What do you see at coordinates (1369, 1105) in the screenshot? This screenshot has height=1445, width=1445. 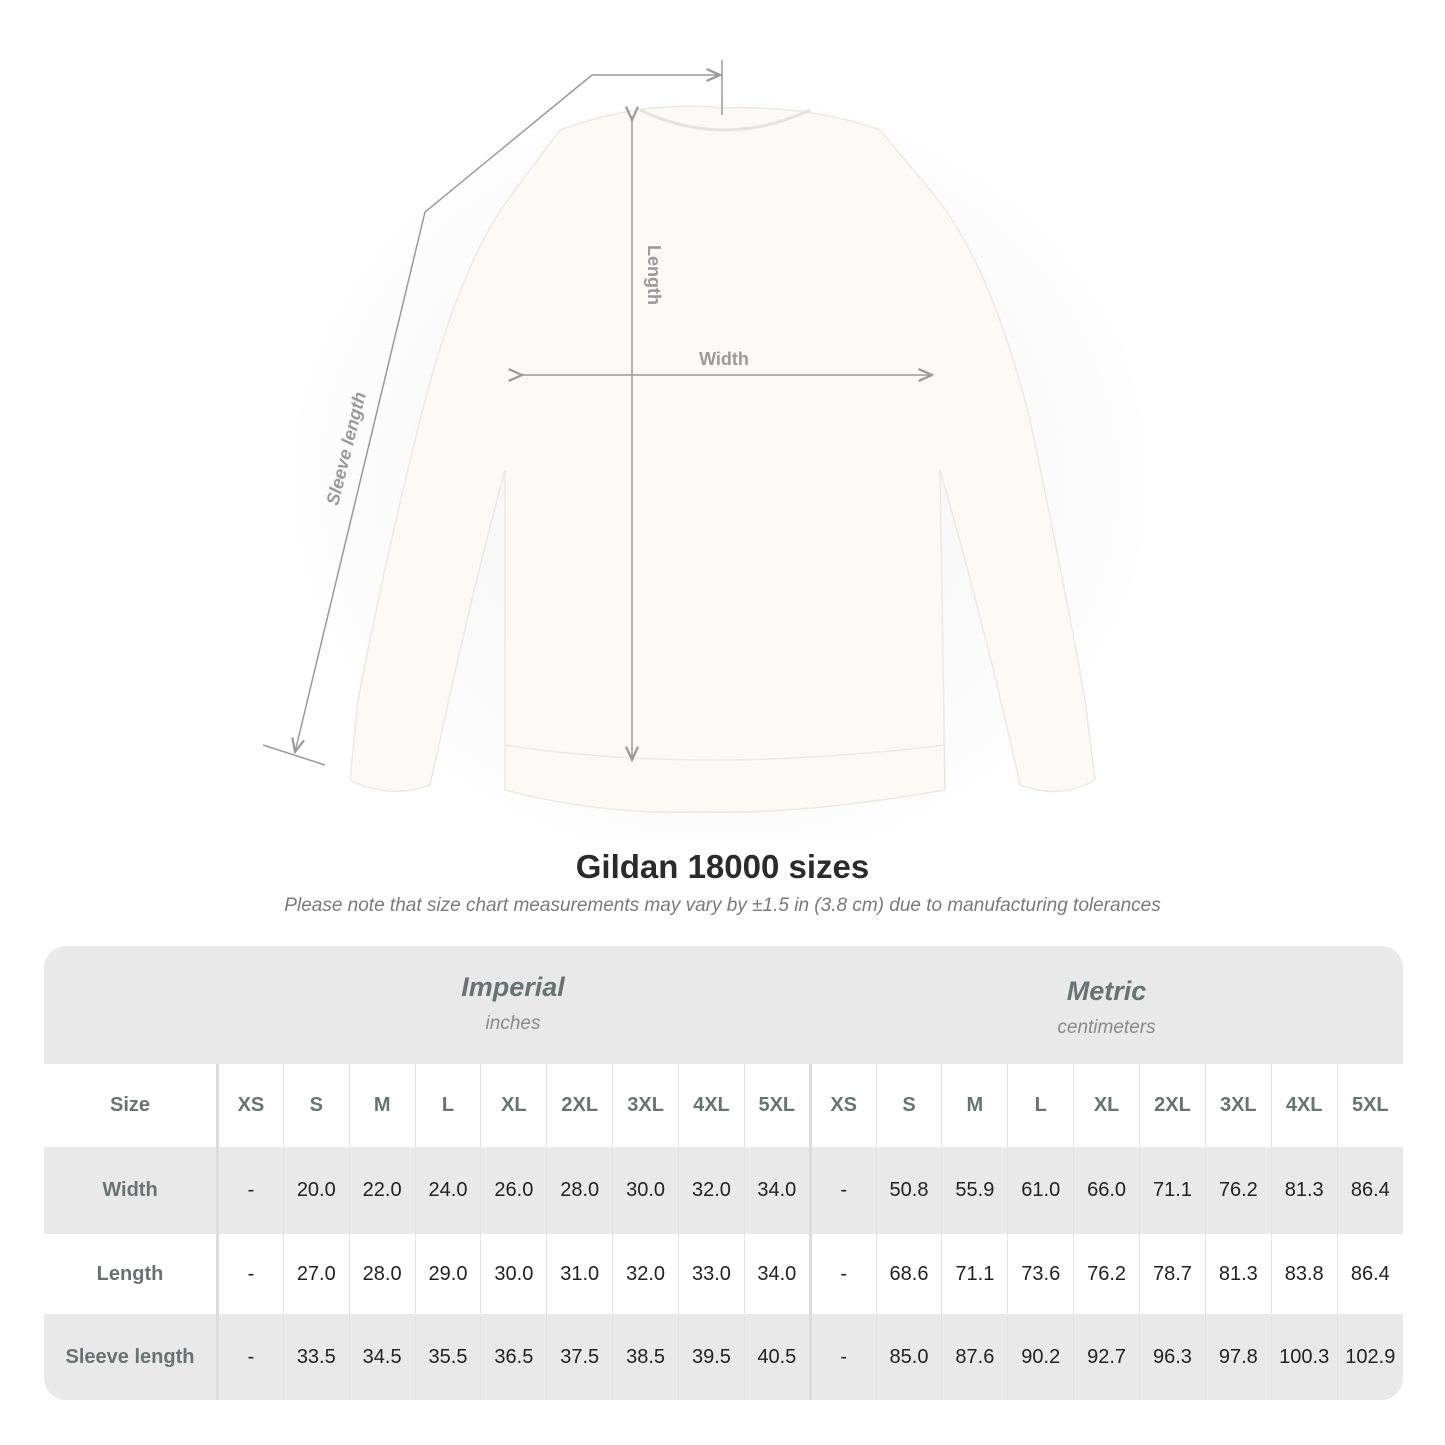 I see `metric-size-5xl: 5XL` at bounding box center [1369, 1105].